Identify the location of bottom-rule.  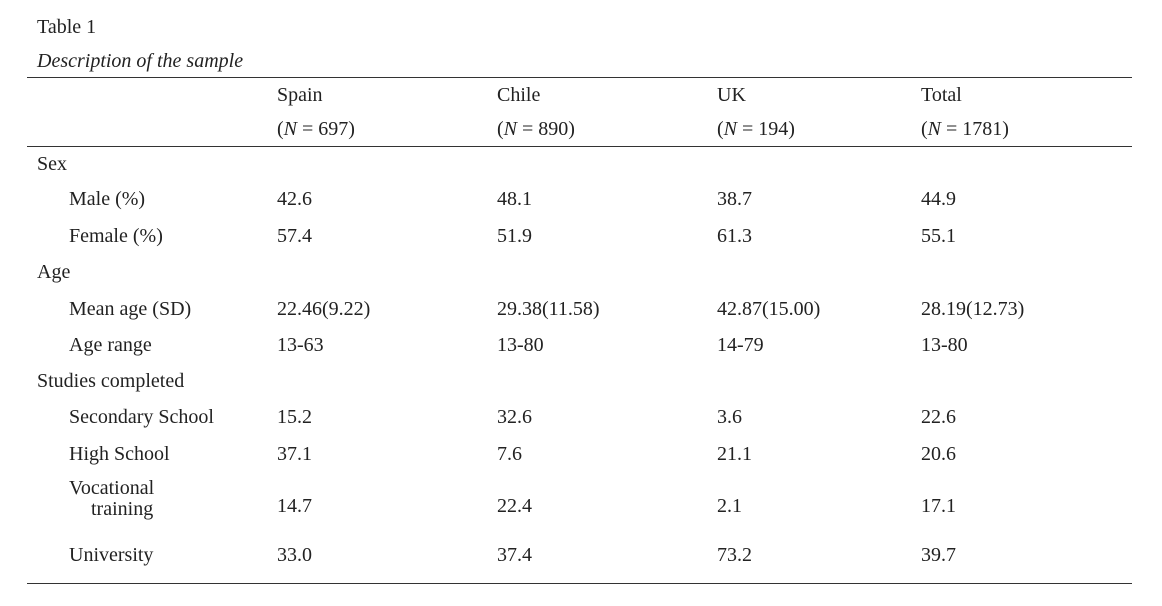
(579, 583).